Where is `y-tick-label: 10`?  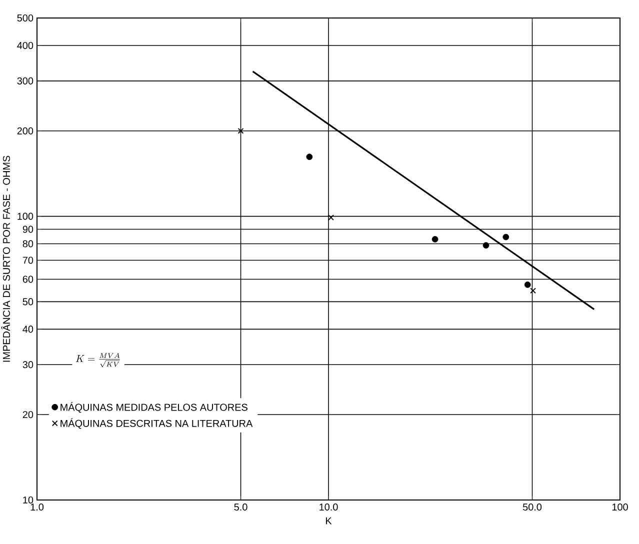 y-tick-label: 10 is located at coordinates (28, 500).